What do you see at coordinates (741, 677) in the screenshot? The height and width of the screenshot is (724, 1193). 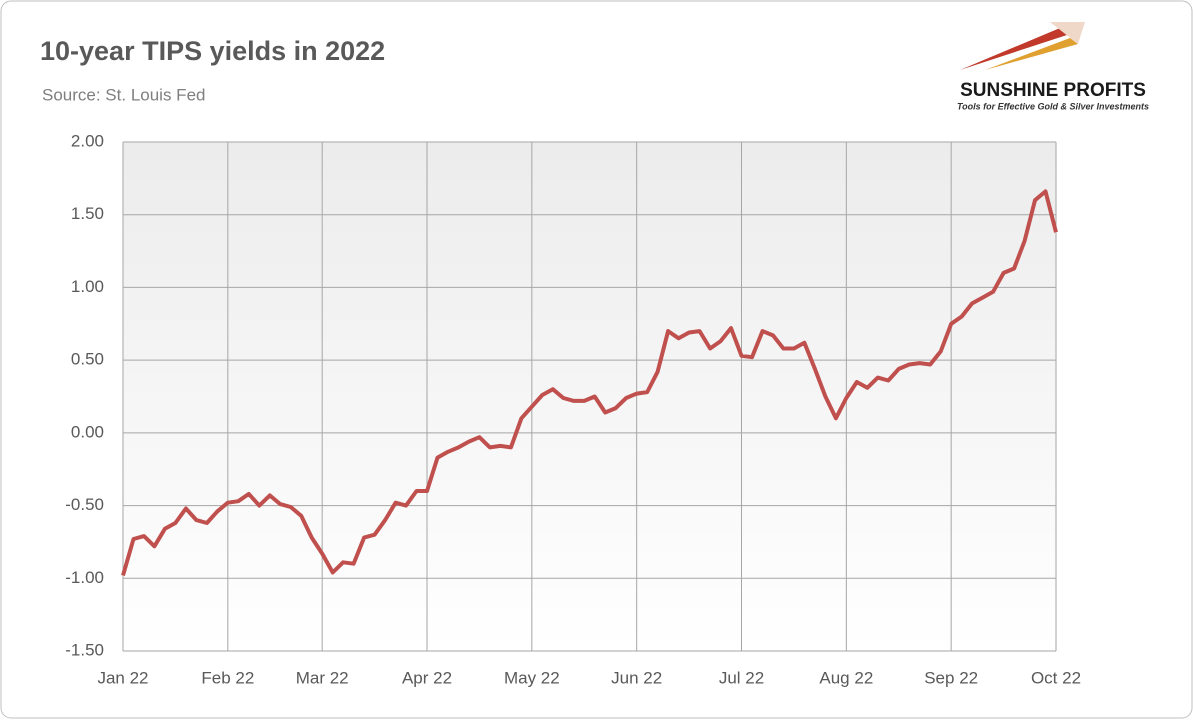 I see `x-tick-label: Jul 22` at bounding box center [741, 677].